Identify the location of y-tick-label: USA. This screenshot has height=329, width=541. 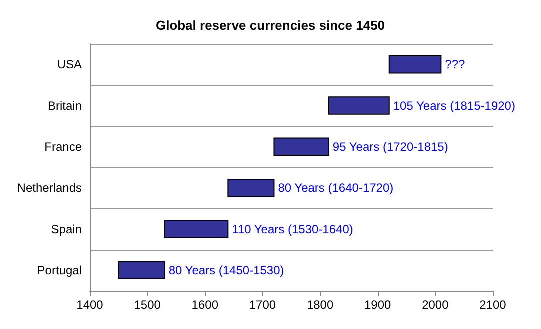
(69, 65).